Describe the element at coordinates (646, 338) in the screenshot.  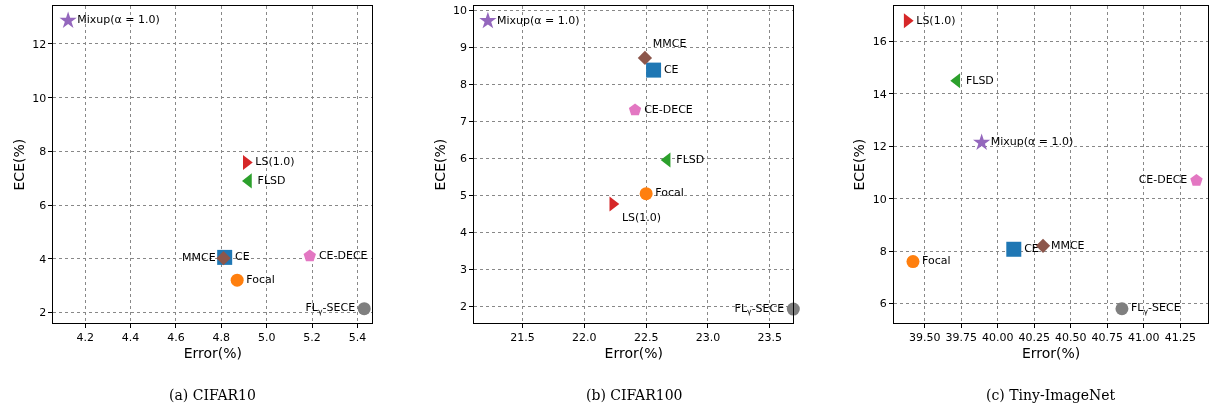
I see `x-tick-label: 22.5` at that location.